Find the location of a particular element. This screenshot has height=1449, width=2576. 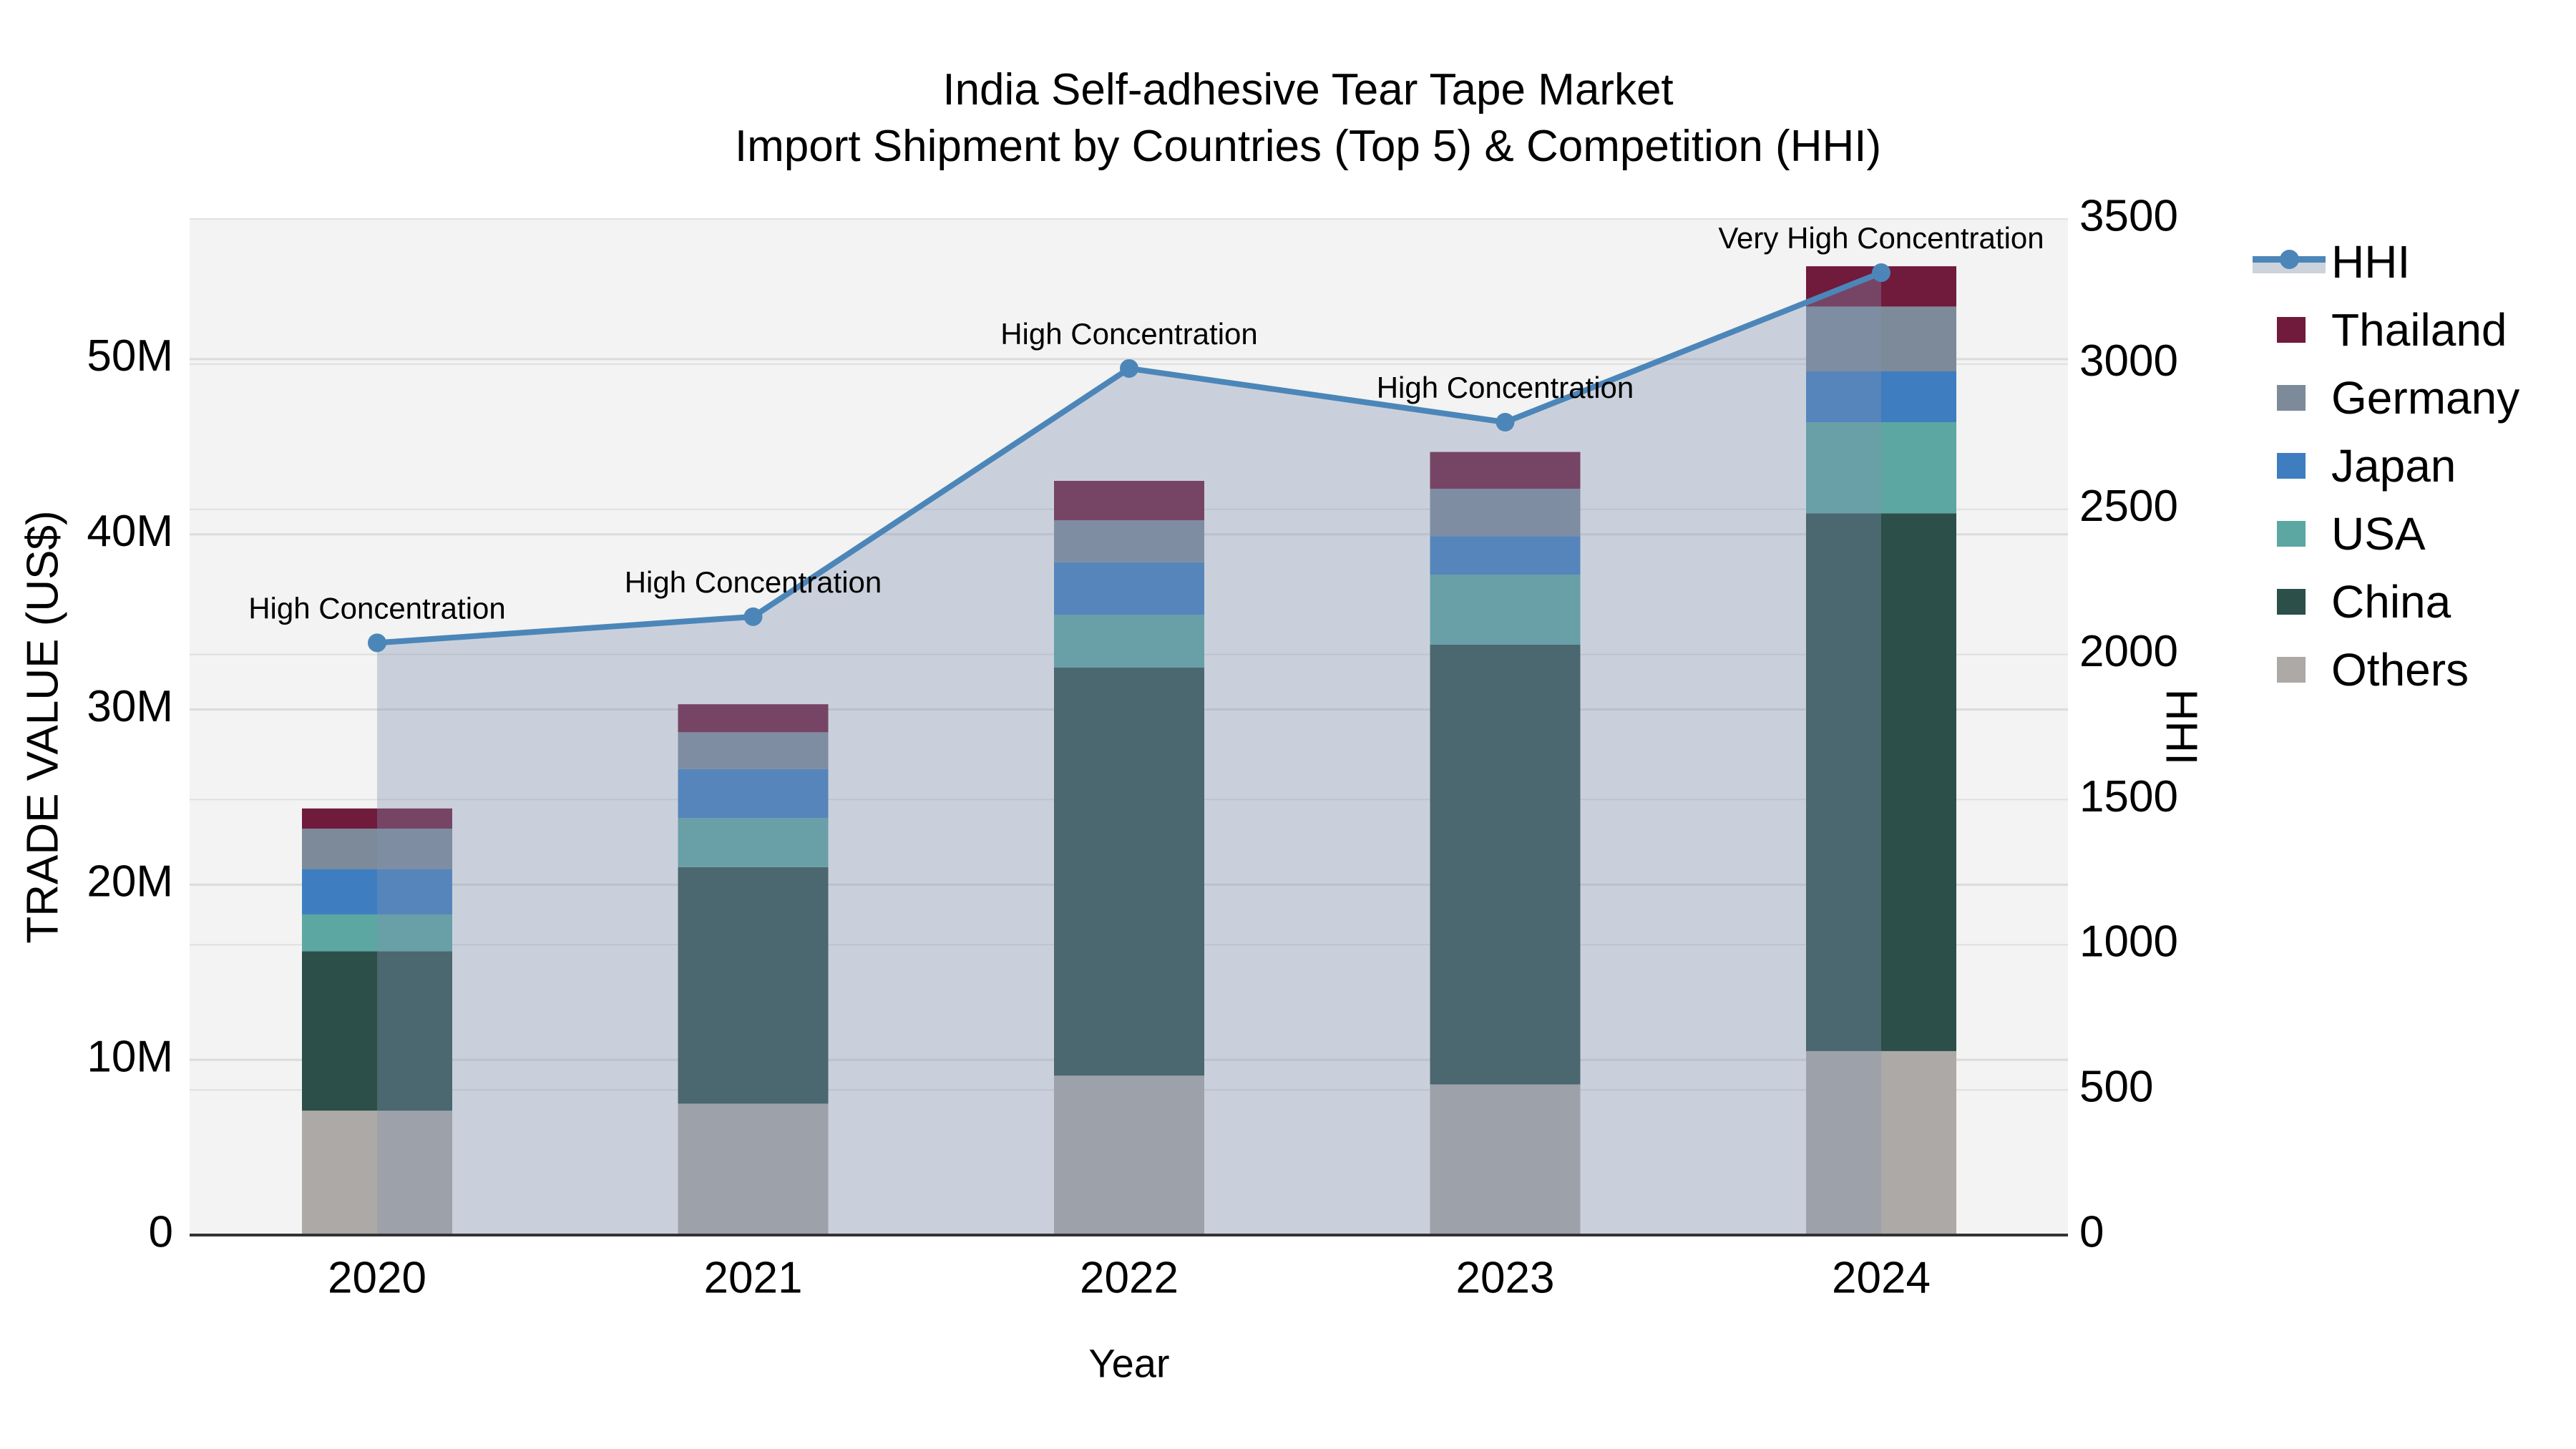

hhi-marker-2020 is located at coordinates (377, 643).